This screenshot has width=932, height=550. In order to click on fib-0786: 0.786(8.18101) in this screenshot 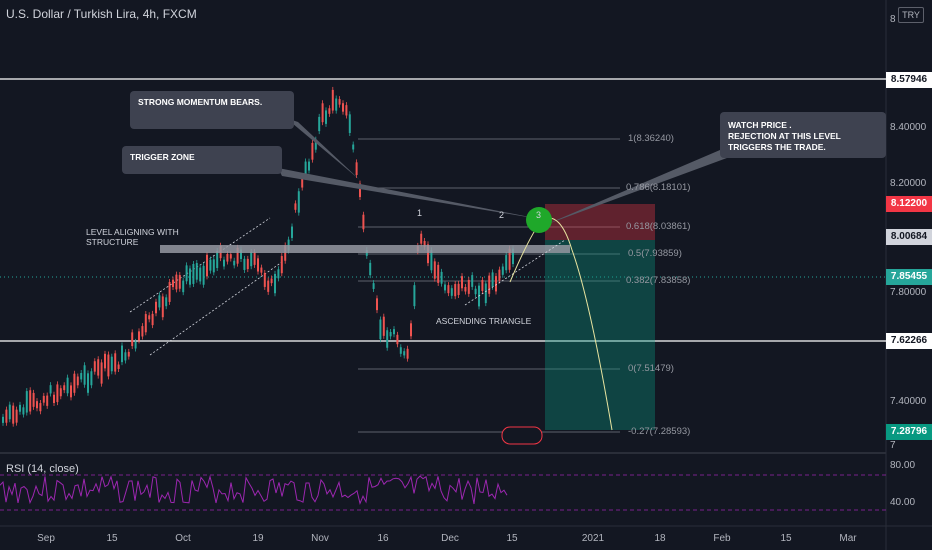, I will do `click(658, 187)`.